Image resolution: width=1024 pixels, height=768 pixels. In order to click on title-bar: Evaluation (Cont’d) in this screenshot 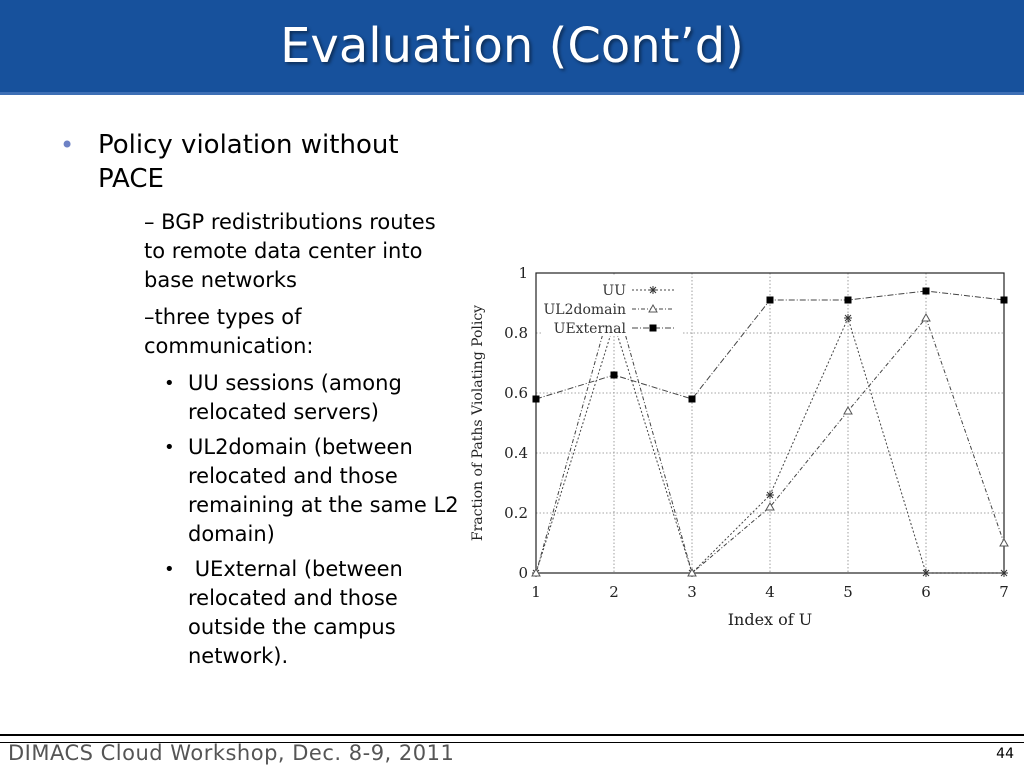, I will do `click(512, 47)`.